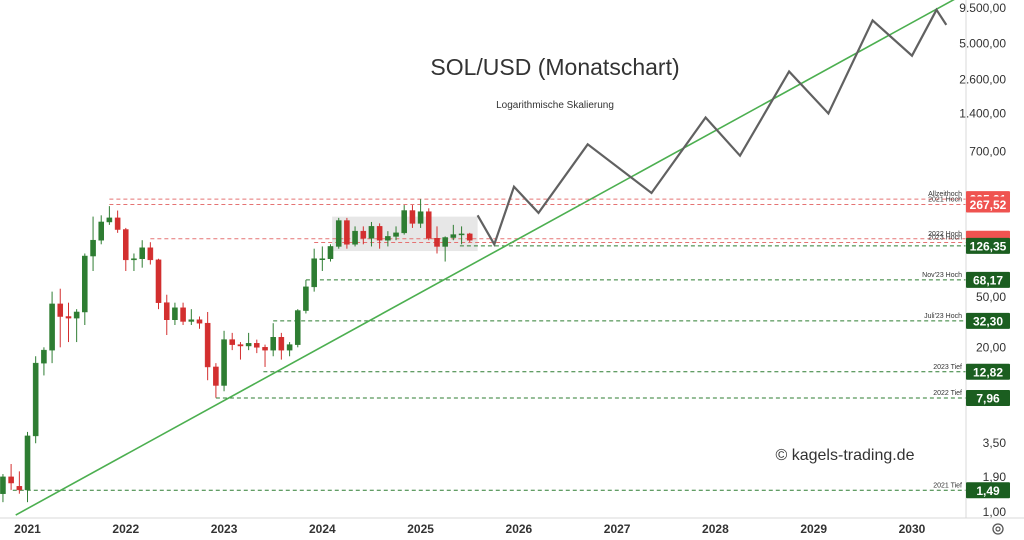 Image resolution: width=1024 pixels, height=540 pixels. I want to click on level-name: Juli'23 Hoch, so click(943, 316).